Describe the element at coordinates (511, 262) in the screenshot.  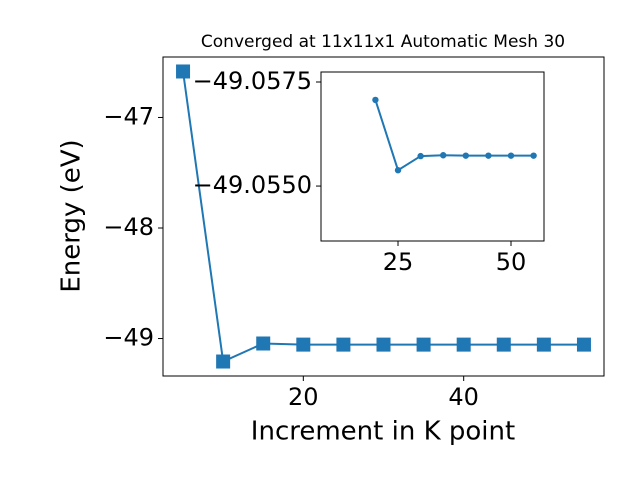
I see `x-tick-label: 50` at that location.